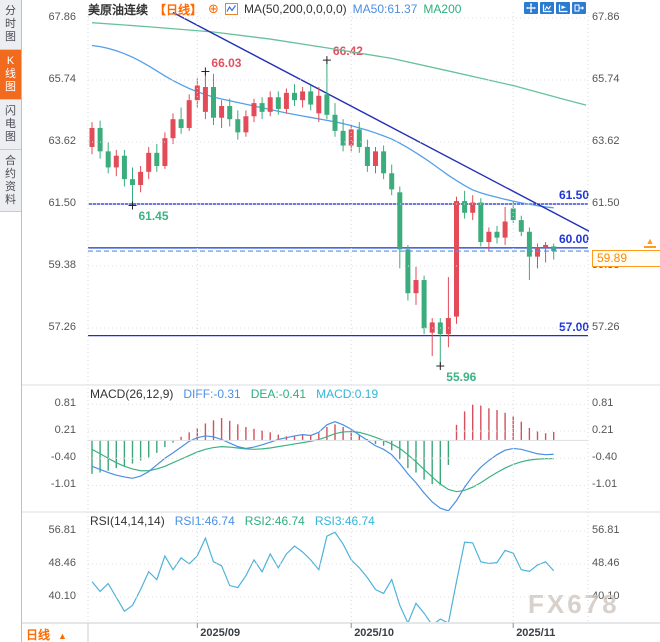  What do you see at coordinates (650, 242) in the screenshot?
I see `latest-price-marker-icon: ▲` at bounding box center [650, 242].